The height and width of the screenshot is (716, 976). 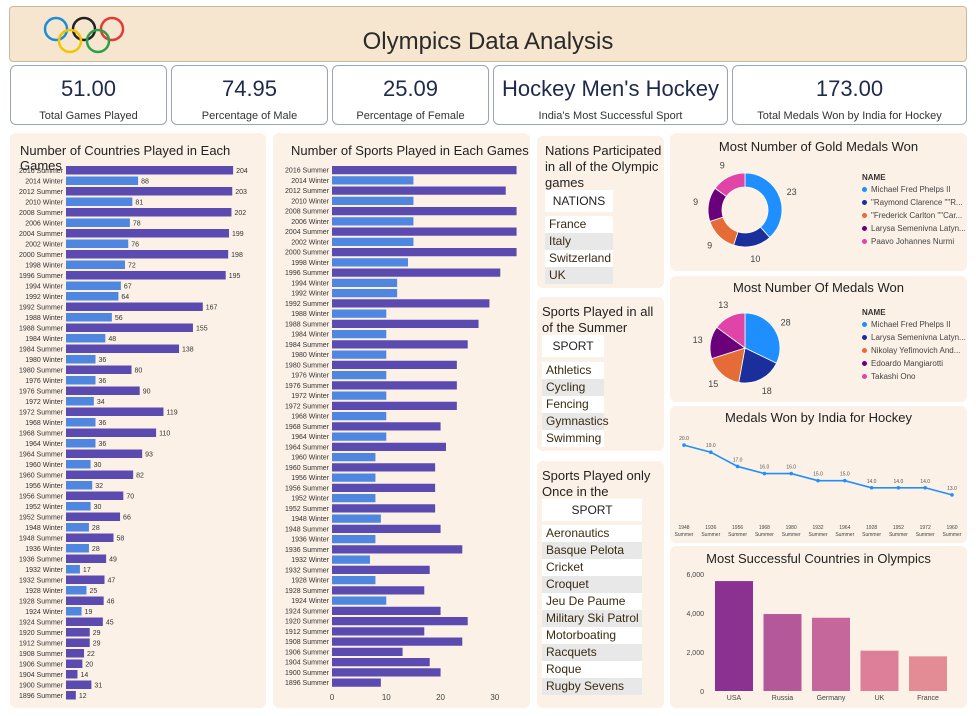 I want to click on kpi-percentage-female: 25.09 Percentage of Female, so click(x=410, y=95).